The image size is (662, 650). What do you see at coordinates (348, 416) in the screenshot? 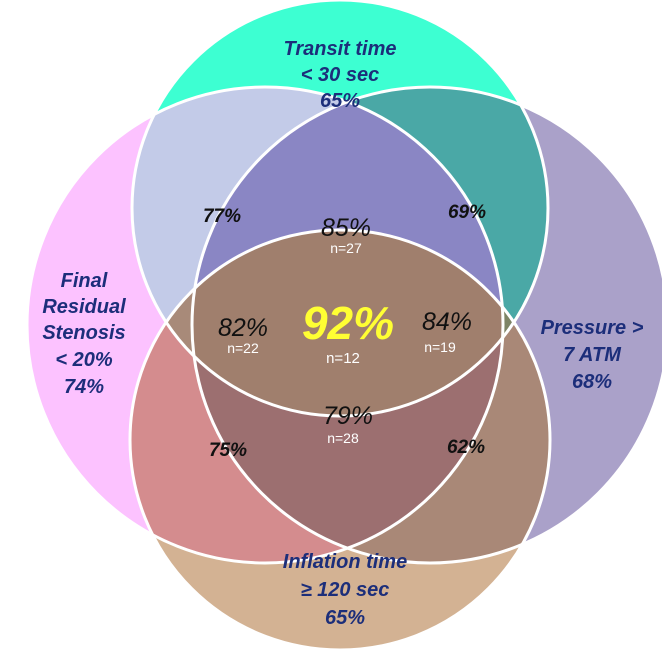
I see `region-final-inflation-pressure-pct: 79%` at bounding box center [348, 416].